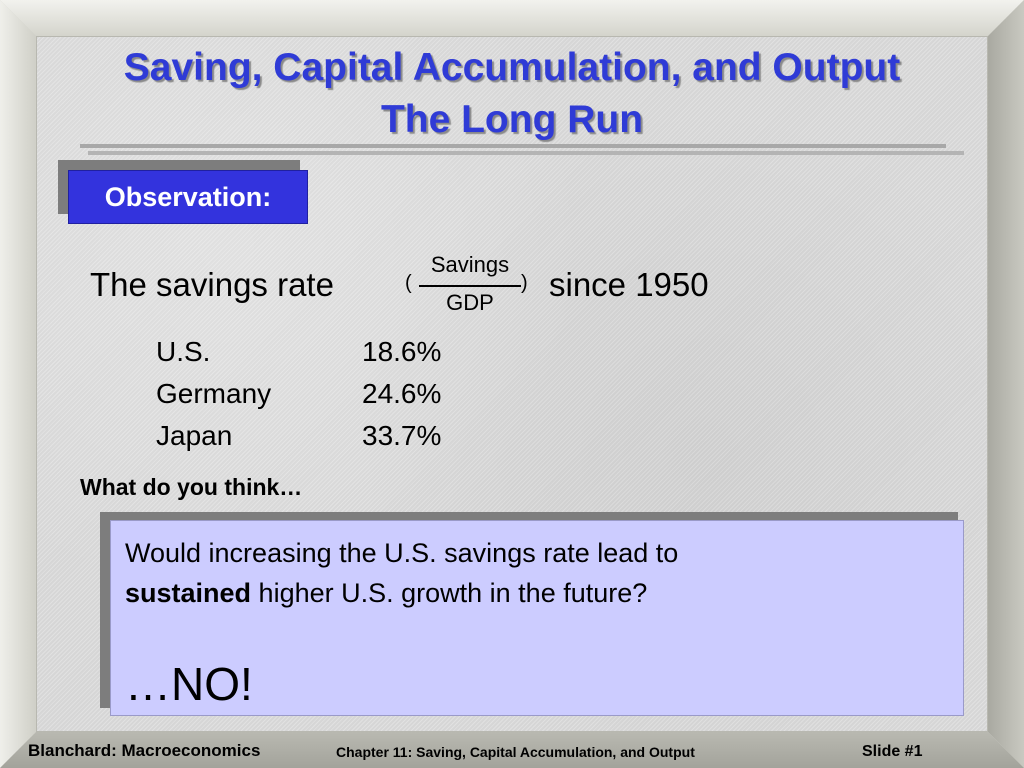 This screenshot has height=768, width=1024. What do you see at coordinates (526, 153) in the screenshot?
I see `title-divider-bottom` at bounding box center [526, 153].